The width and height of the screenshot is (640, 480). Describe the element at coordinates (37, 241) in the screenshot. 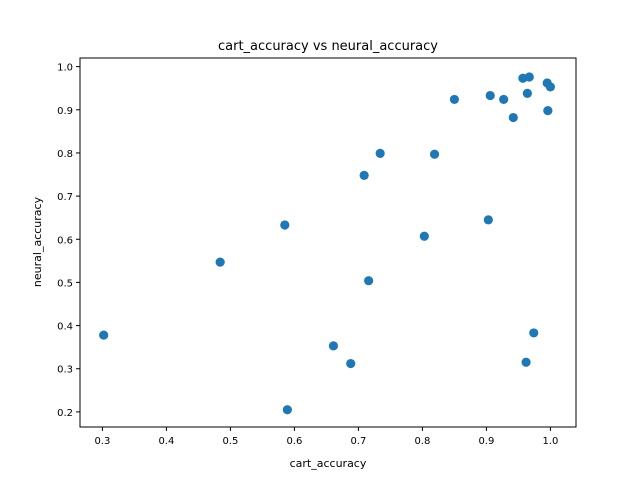

I see `y-axis-label: neural_accuracy` at that location.